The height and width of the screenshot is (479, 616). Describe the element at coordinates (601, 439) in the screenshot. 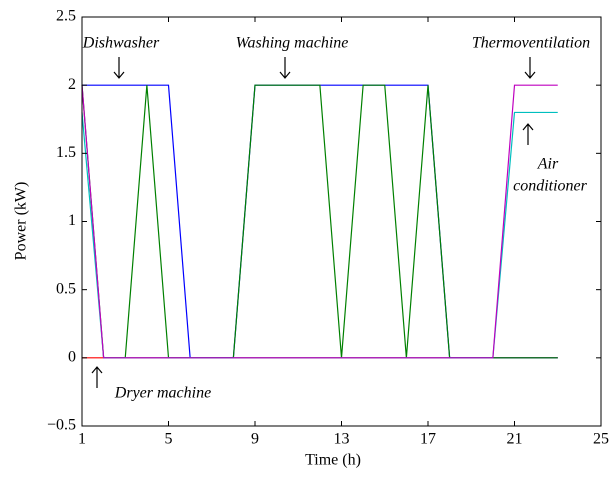

I see `x-tick-label: 25` at that location.